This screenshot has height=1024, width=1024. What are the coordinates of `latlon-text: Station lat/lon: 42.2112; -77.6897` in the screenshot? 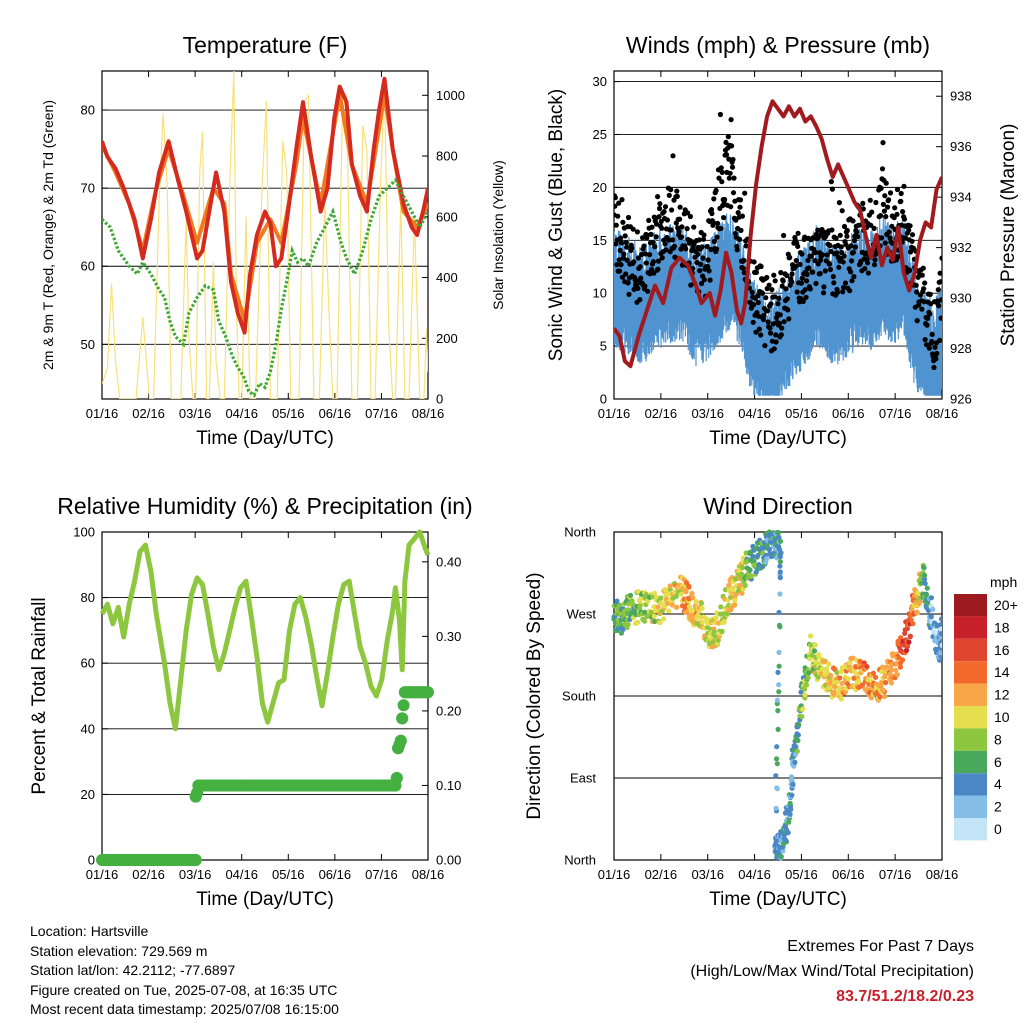 It's located at (133, 970).